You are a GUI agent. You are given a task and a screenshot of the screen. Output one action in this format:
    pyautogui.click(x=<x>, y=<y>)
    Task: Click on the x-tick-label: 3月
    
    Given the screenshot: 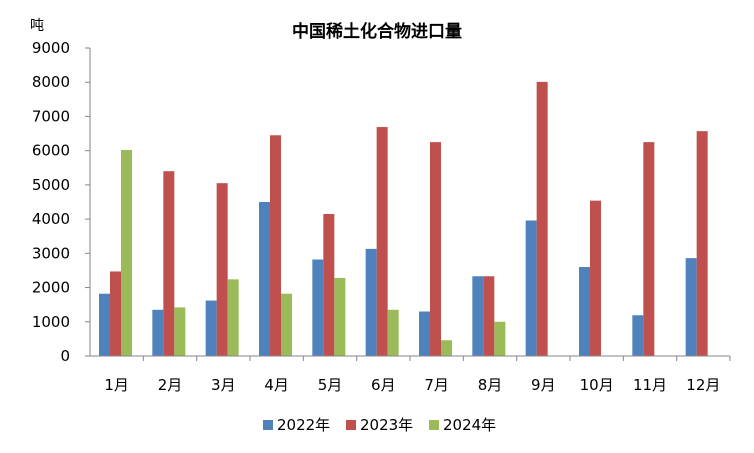 What is the action you would take?
    pyautogui.click(x=223, y=385)
    